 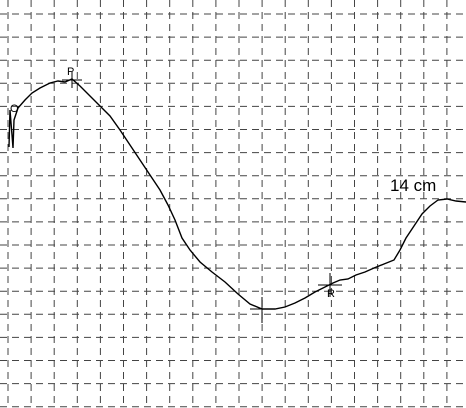 What do you see at coordinates (331, 294) in the screenshot?
I see `label-right: R` at bounding box center [331, 294].